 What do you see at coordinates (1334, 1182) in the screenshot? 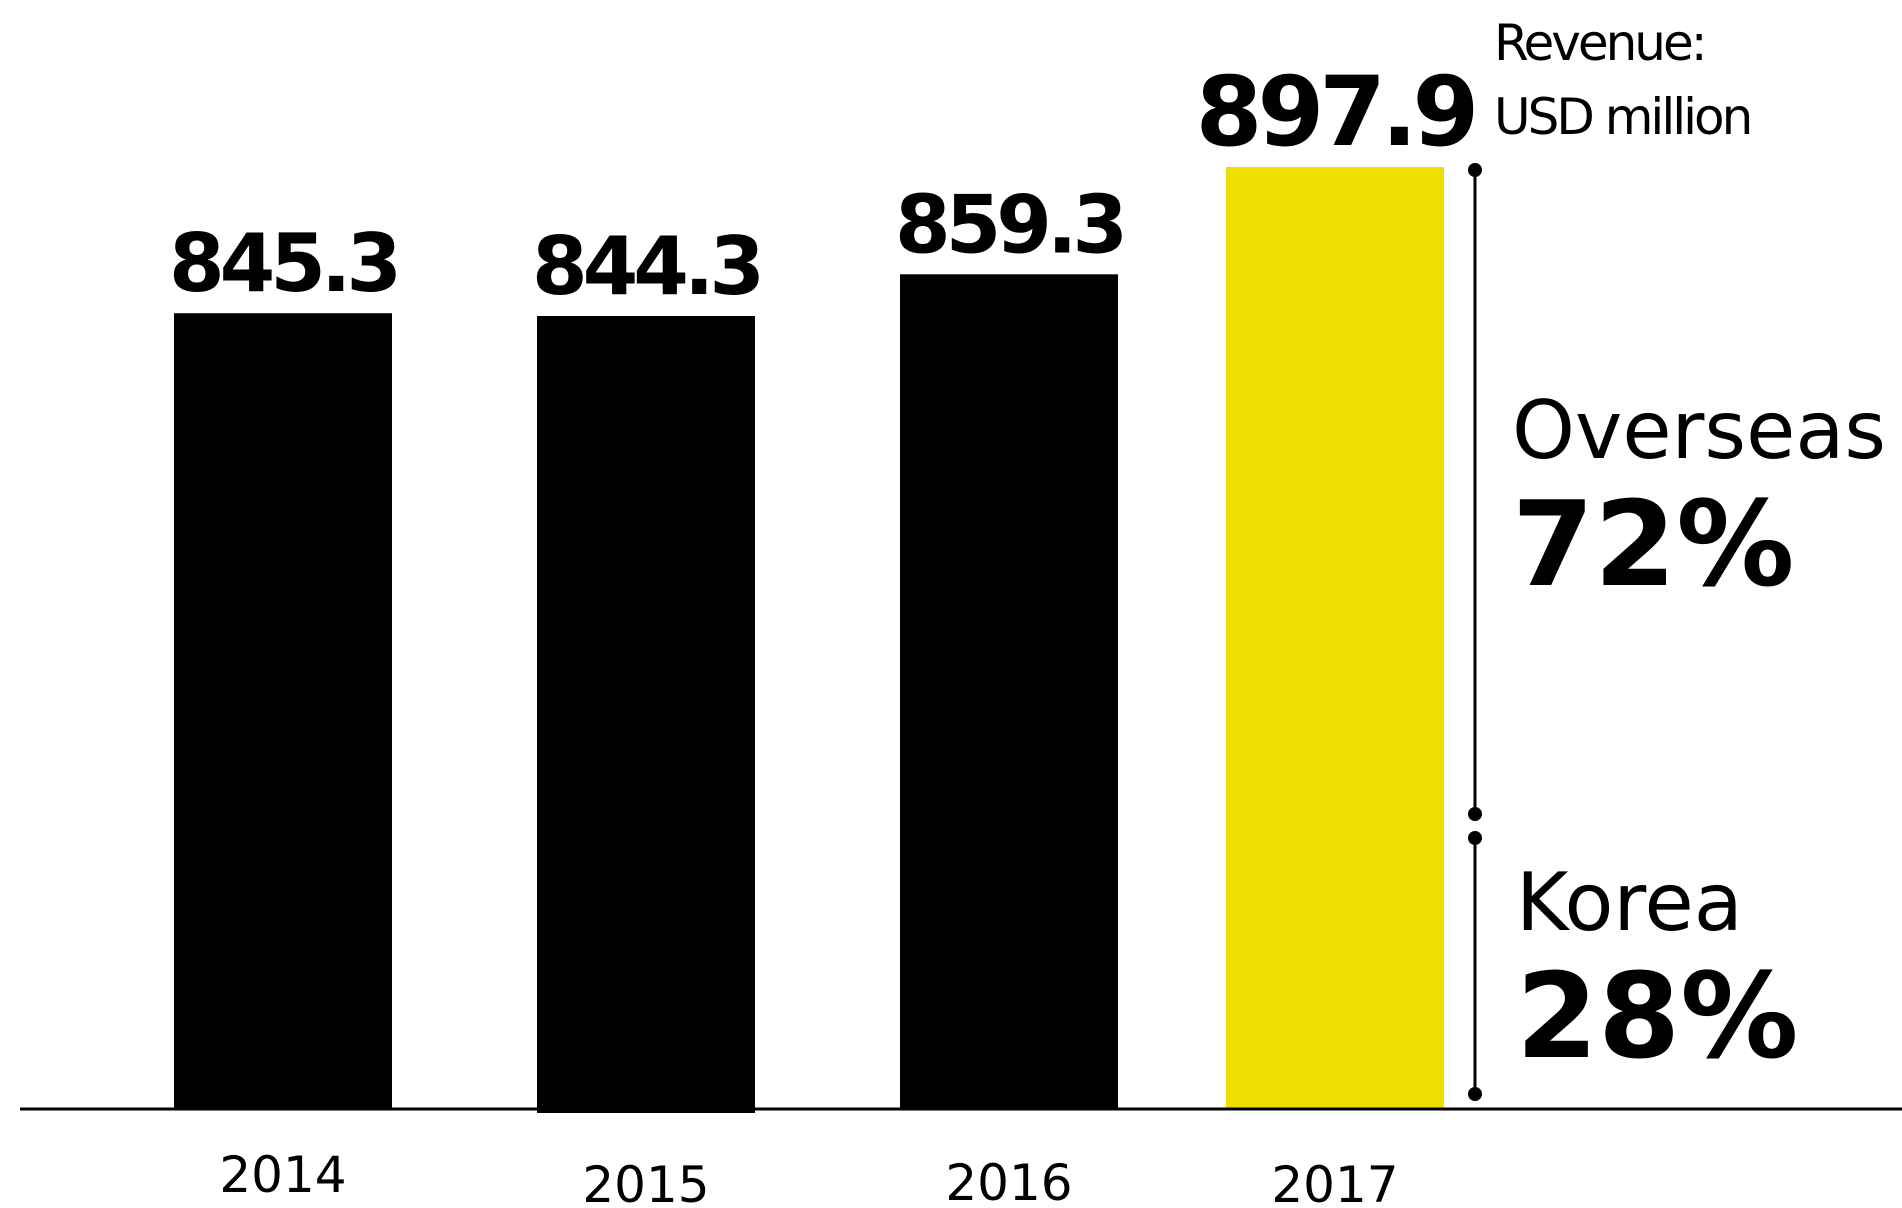
I see `year-label-2017: 2017` at bounding box center [1334, 1182].